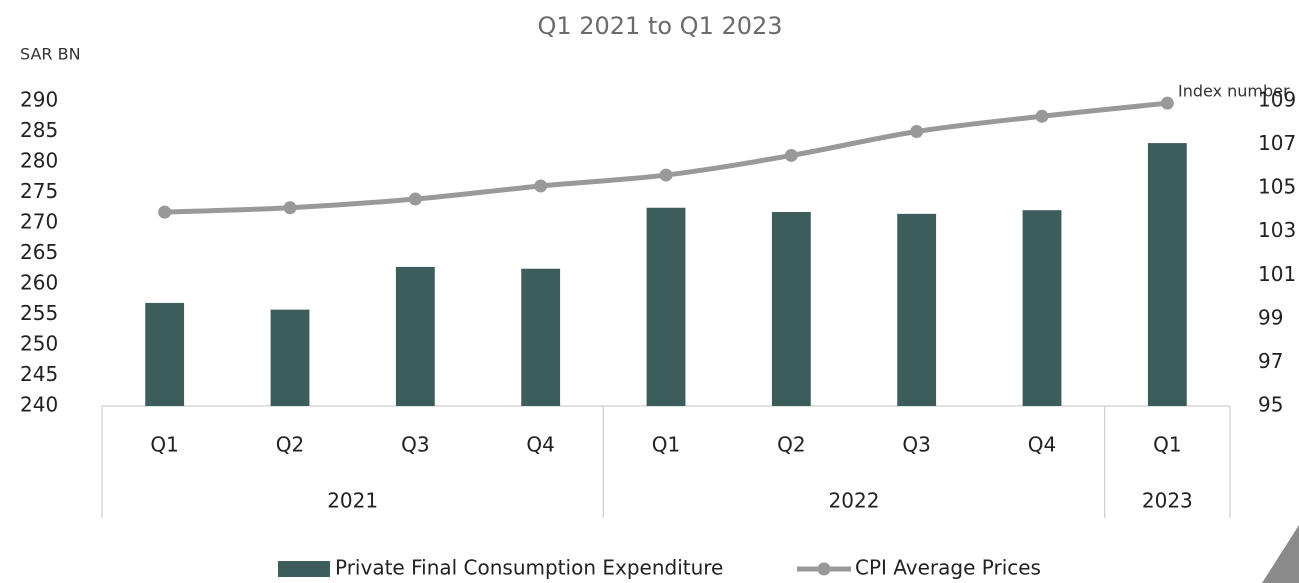 This screenshot has width=1299, height=583. Describe the element at coordinates (1277, 187) in the screenshot. I see `y2-tick-label: 105` at that location.